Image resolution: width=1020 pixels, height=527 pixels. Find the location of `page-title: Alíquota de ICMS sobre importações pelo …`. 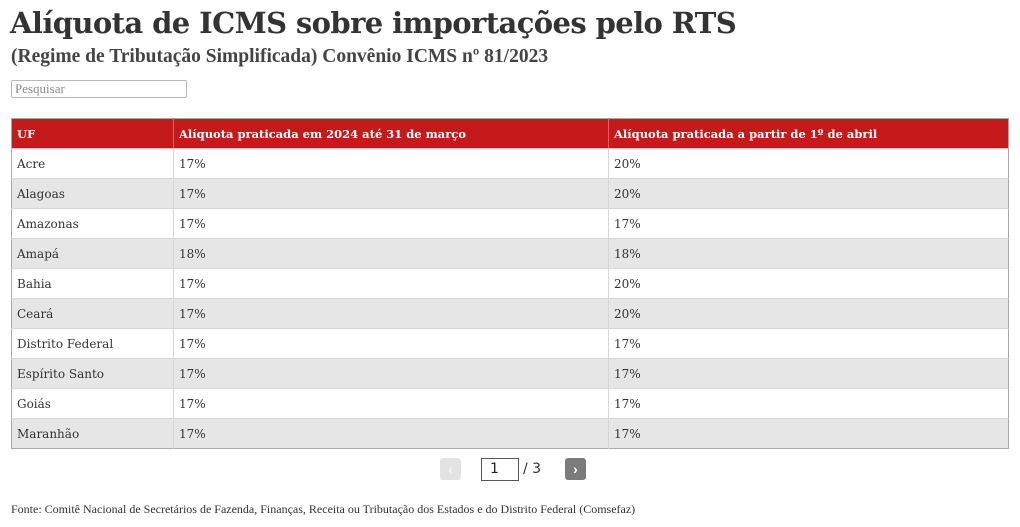

page-title: Alíquota de ICMS sobre importações pelo … is located at coordinates (373, 23).